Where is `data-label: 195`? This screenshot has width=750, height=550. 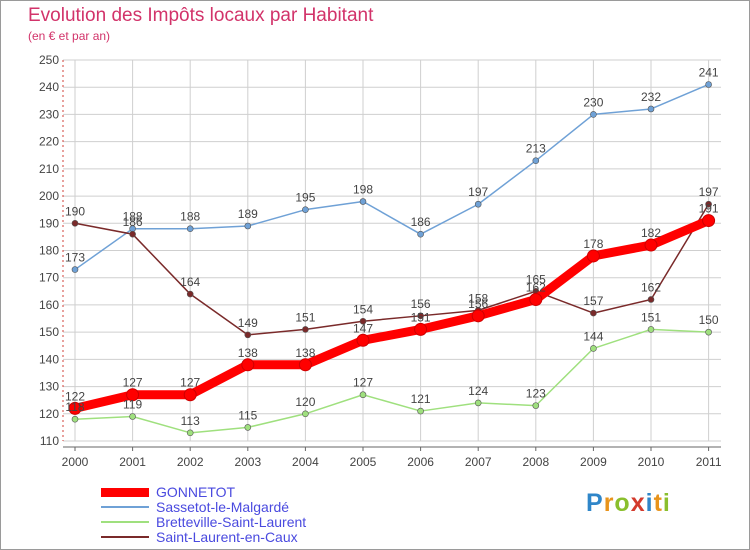
data-label: 195 is located at coordinates (305, 198).